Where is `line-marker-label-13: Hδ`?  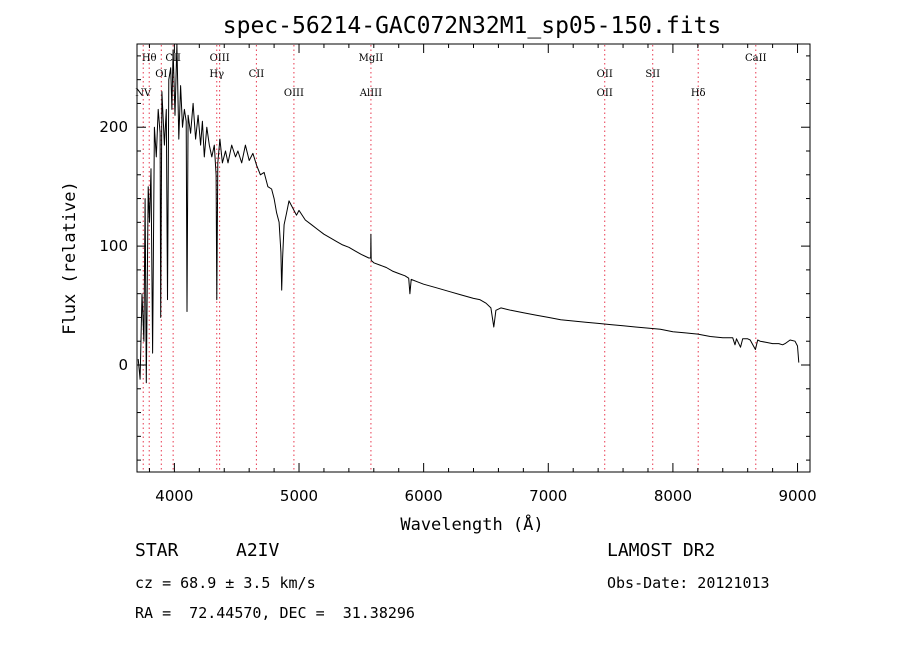 line-marker-label-13: Hδ is located at coordinates (698, 93).